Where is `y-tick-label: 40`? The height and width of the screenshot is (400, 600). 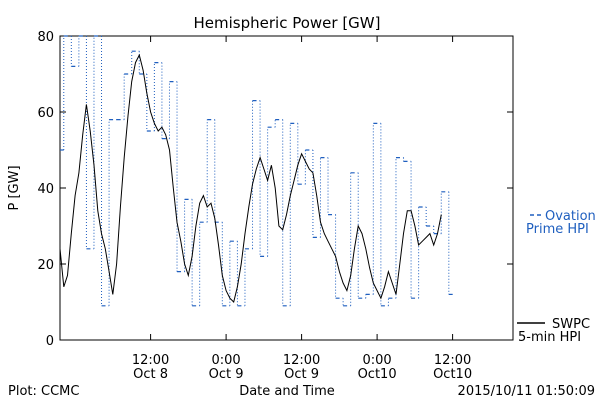 y-tick-label: 40 is located at coordinates (45, 189).